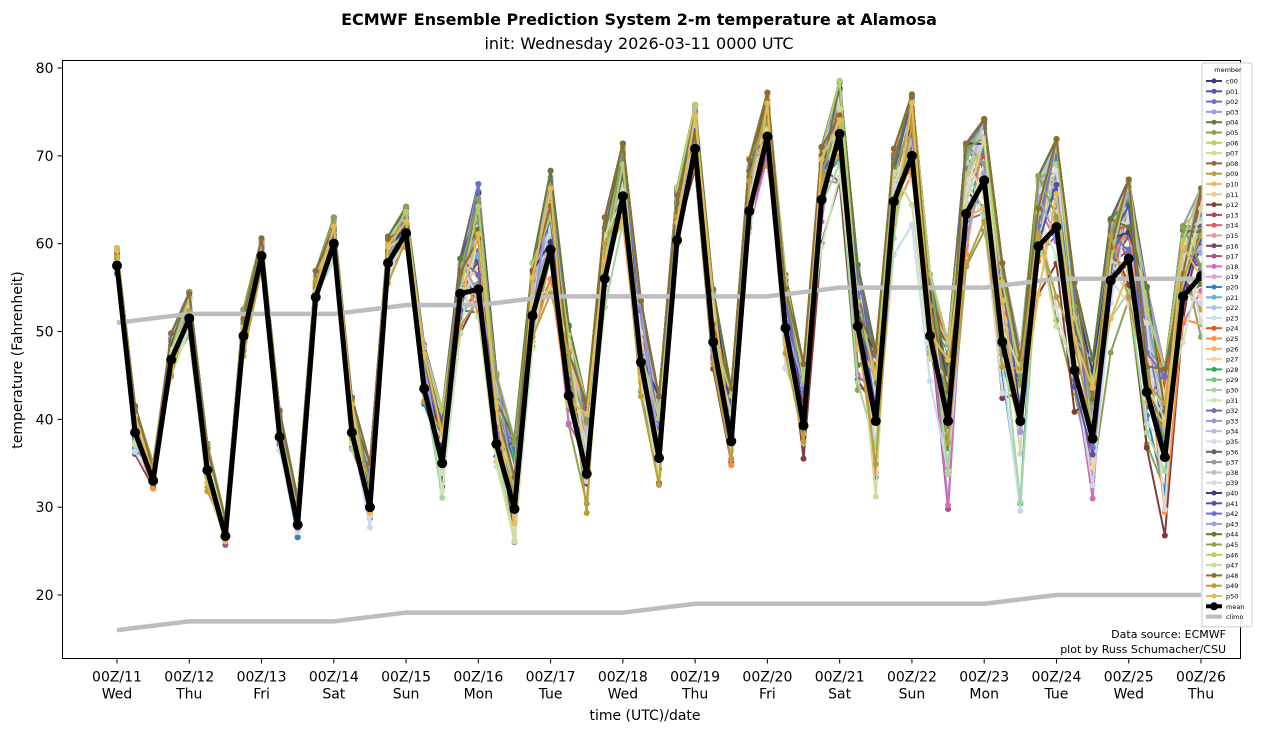 The width and height of the screenshot is (1266, 733). I want to click on legend-entry-p08: p08, so click(1222, 164).